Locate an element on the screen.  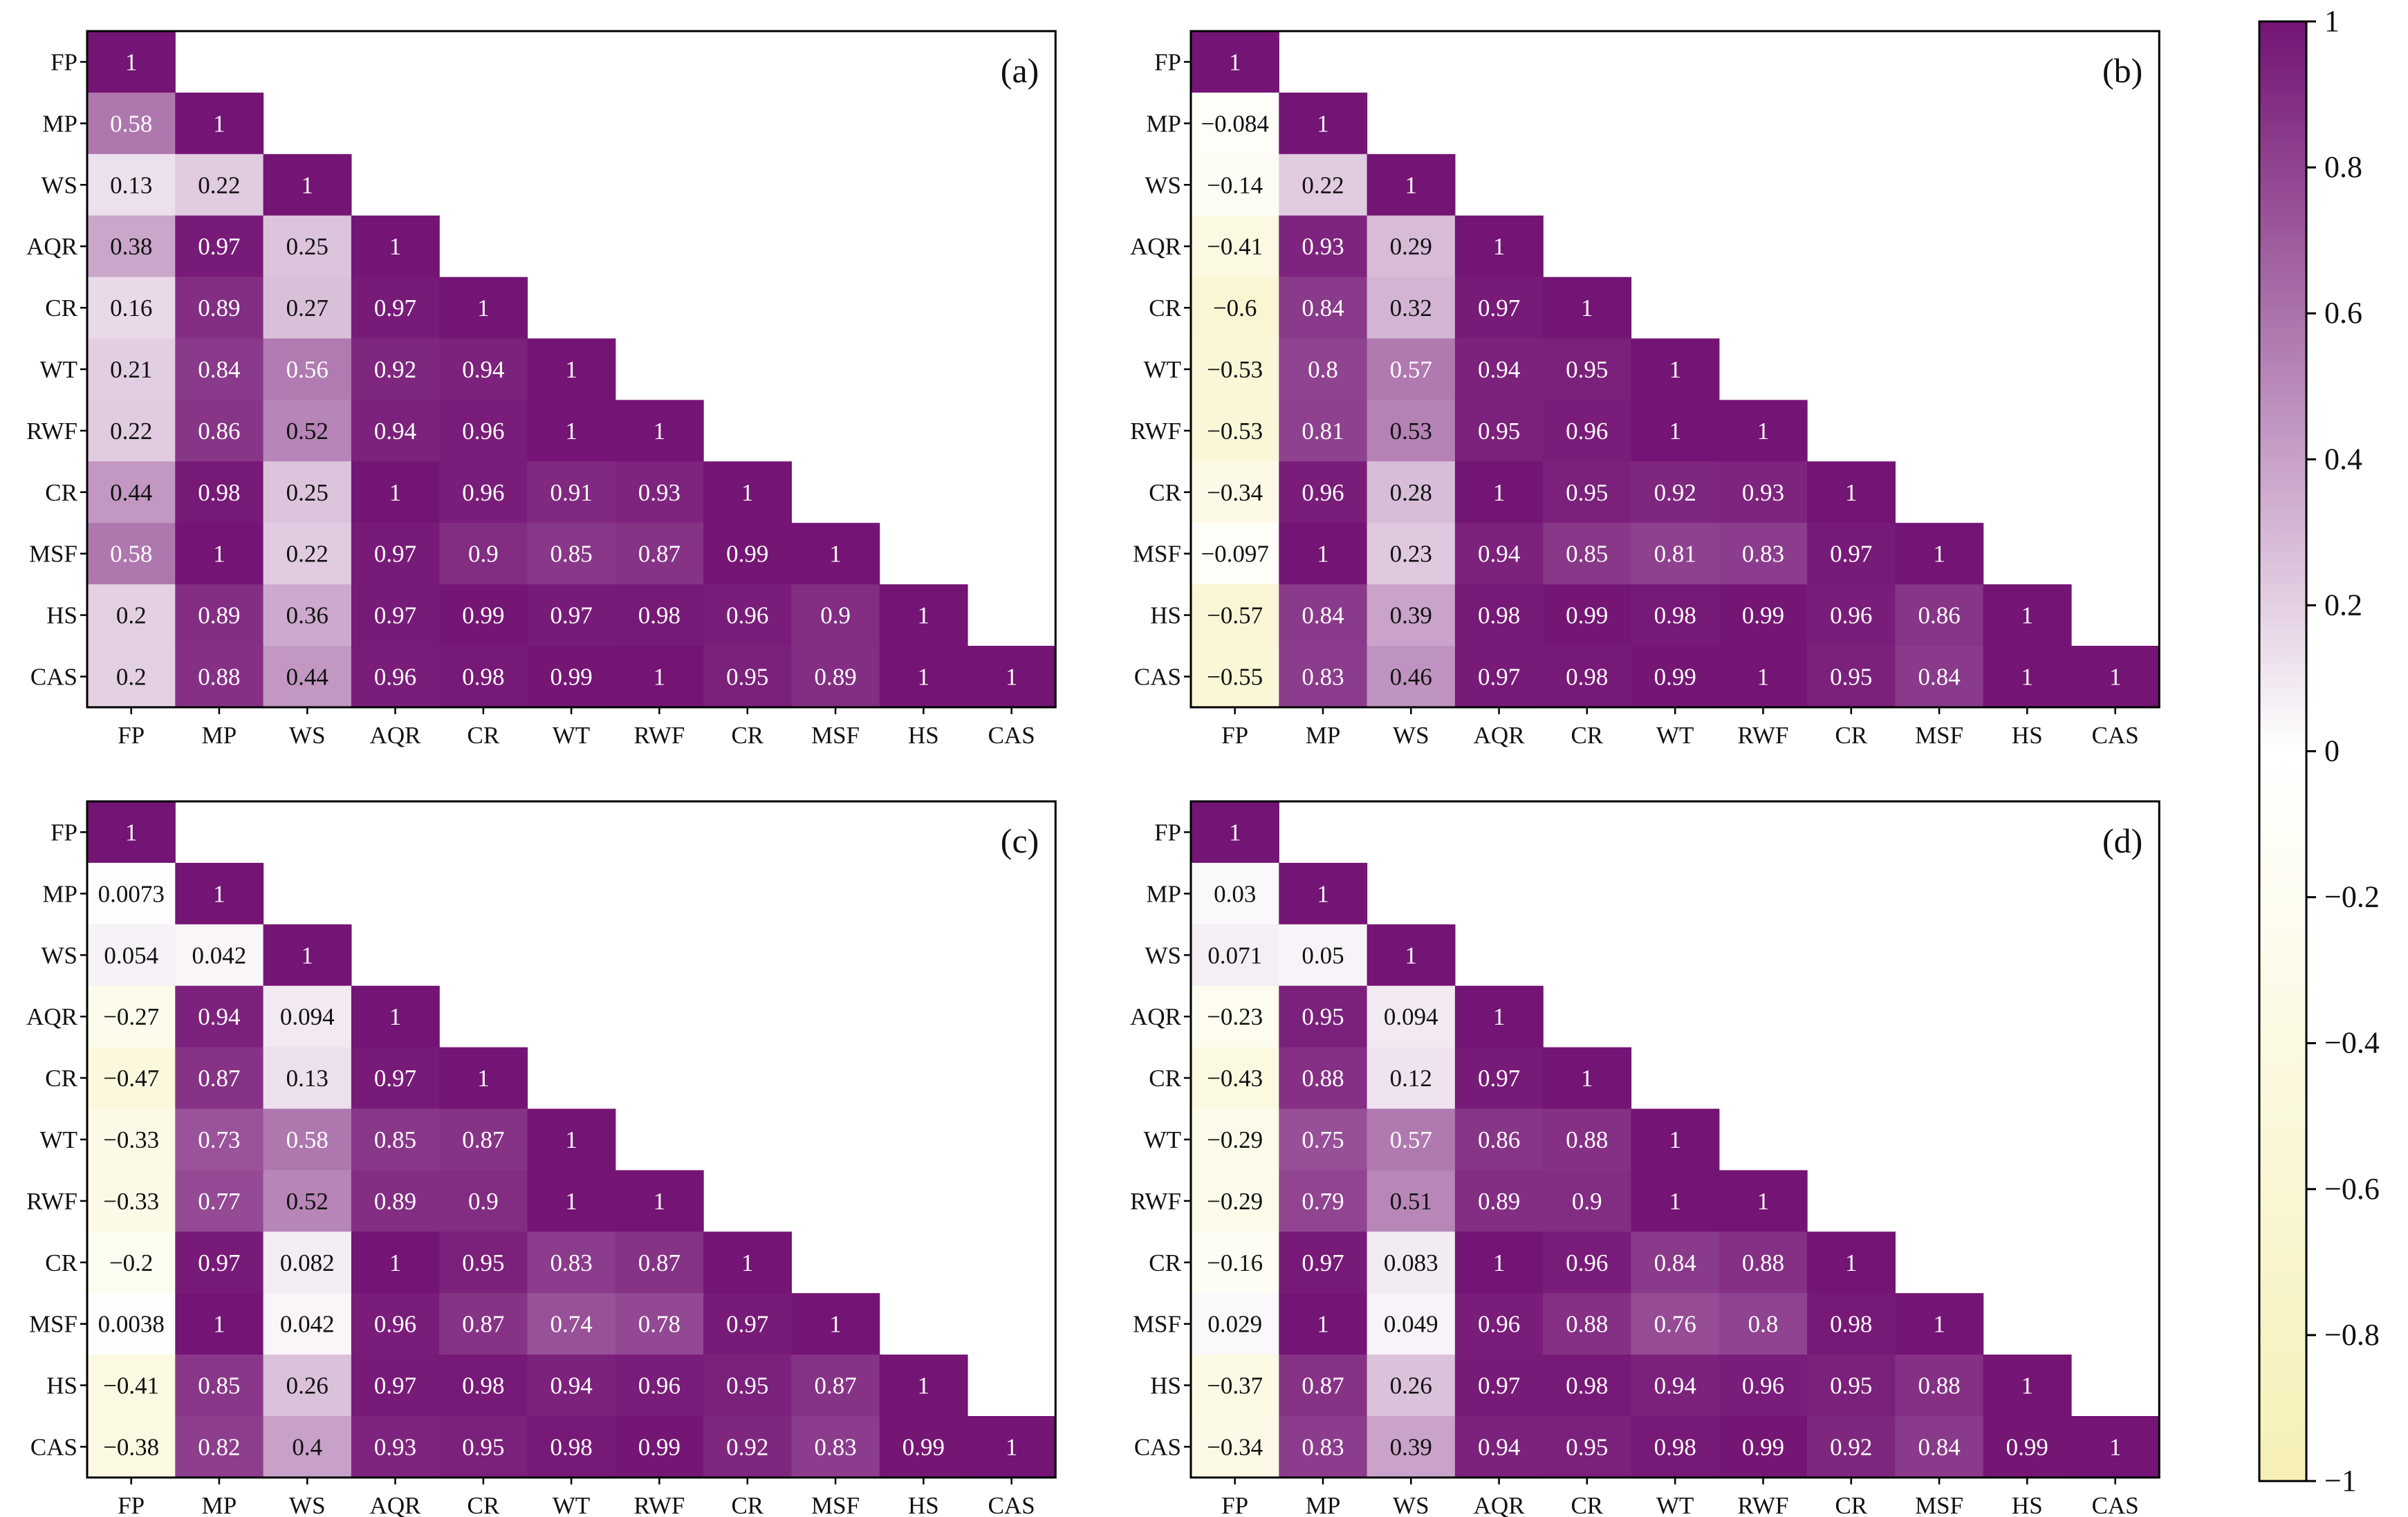
cell-value-label: 0.23 is located at coordinates (1411, 554).